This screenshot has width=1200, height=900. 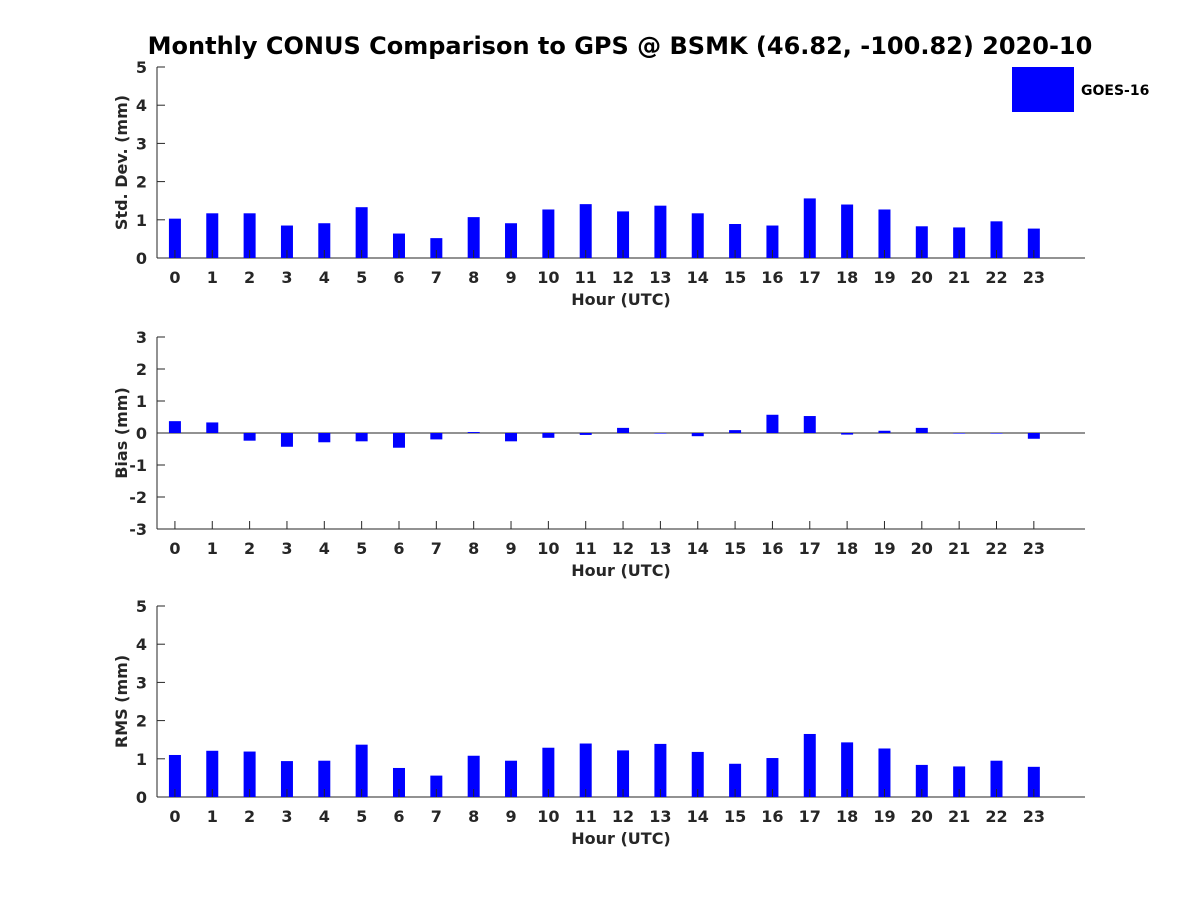 What do you see at coordinates (884, 277) in the screenshot?
I see `x-tick-label: 19` at bounding box center [884, 277].